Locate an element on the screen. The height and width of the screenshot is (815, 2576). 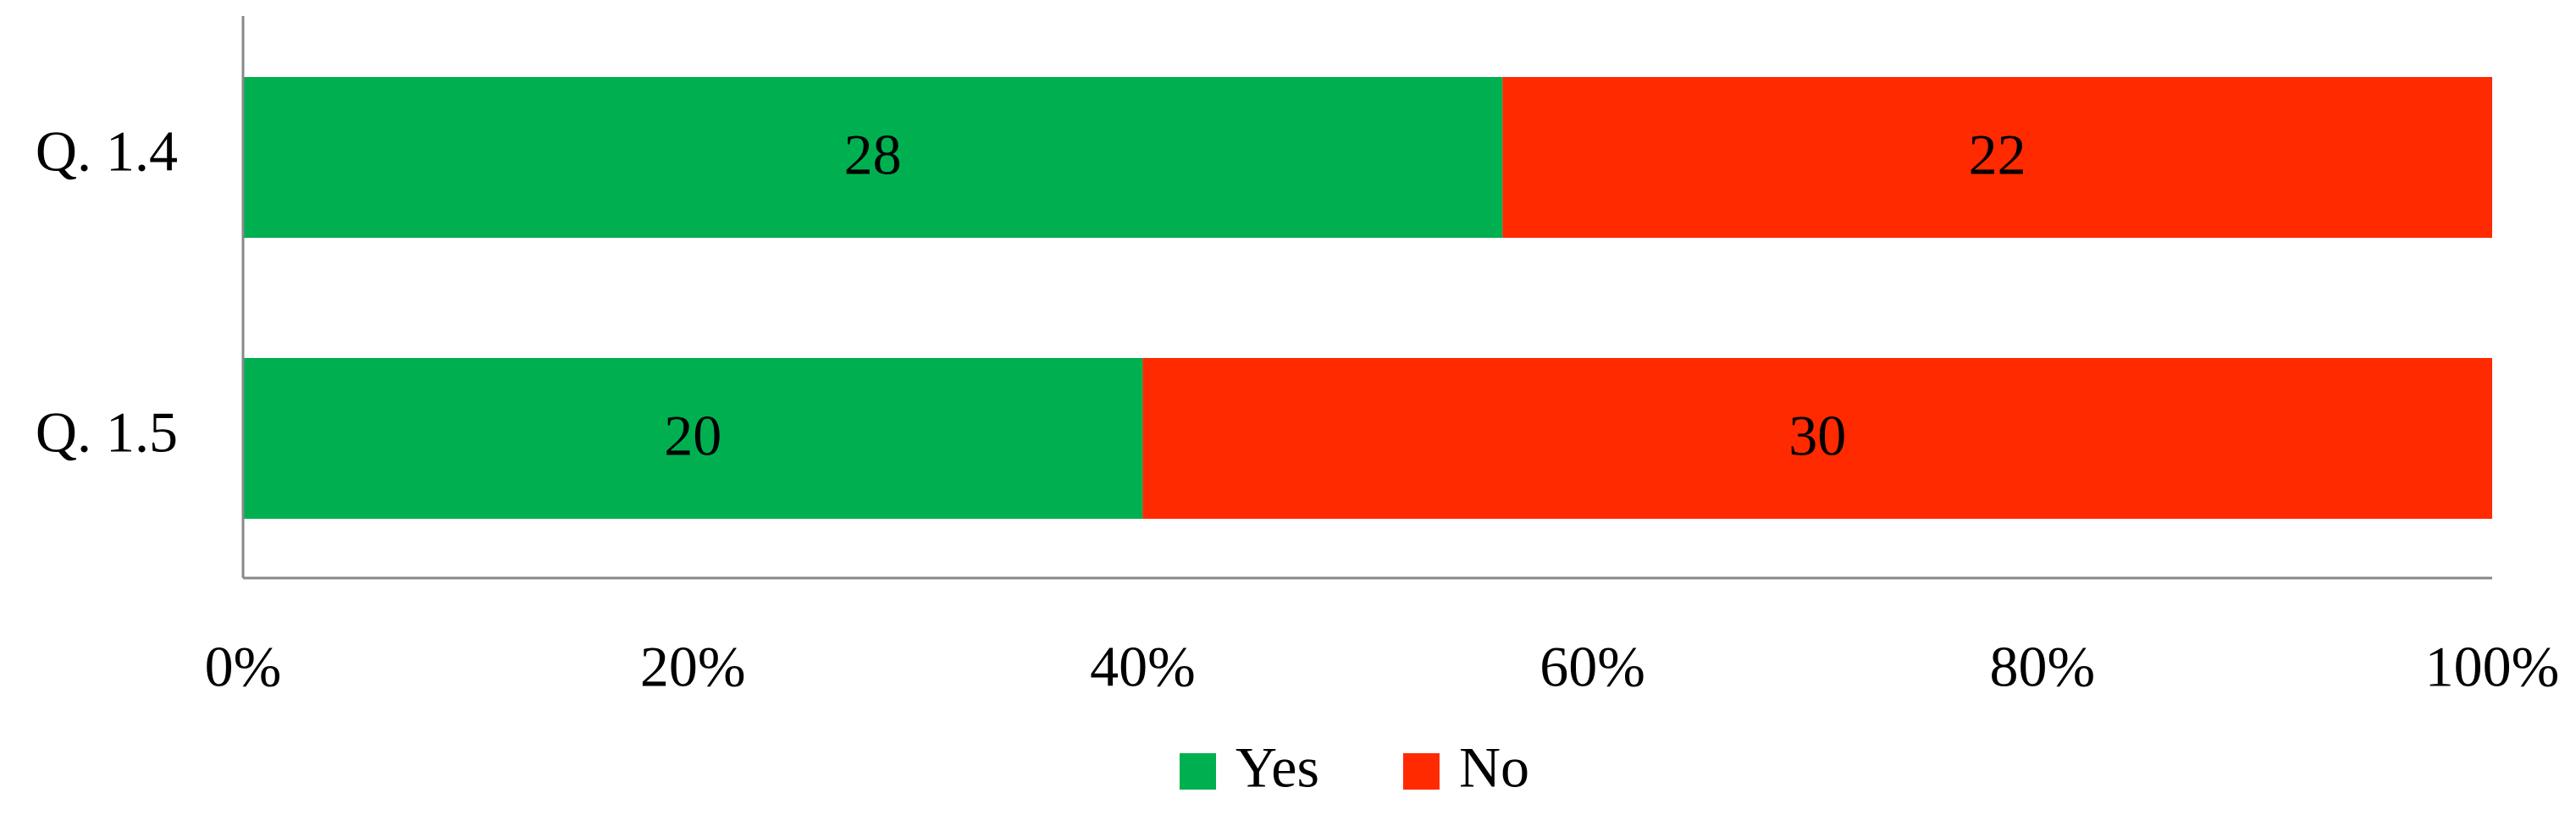
legend-label: Yes is located at coordinates (1277, 767).